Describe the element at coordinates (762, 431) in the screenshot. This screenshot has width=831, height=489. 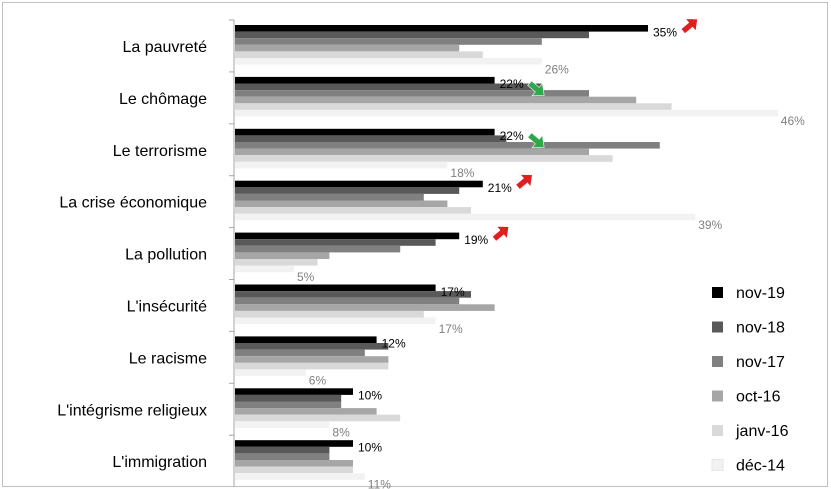
I see `legend-label-janv-16: janv-16` at that location.